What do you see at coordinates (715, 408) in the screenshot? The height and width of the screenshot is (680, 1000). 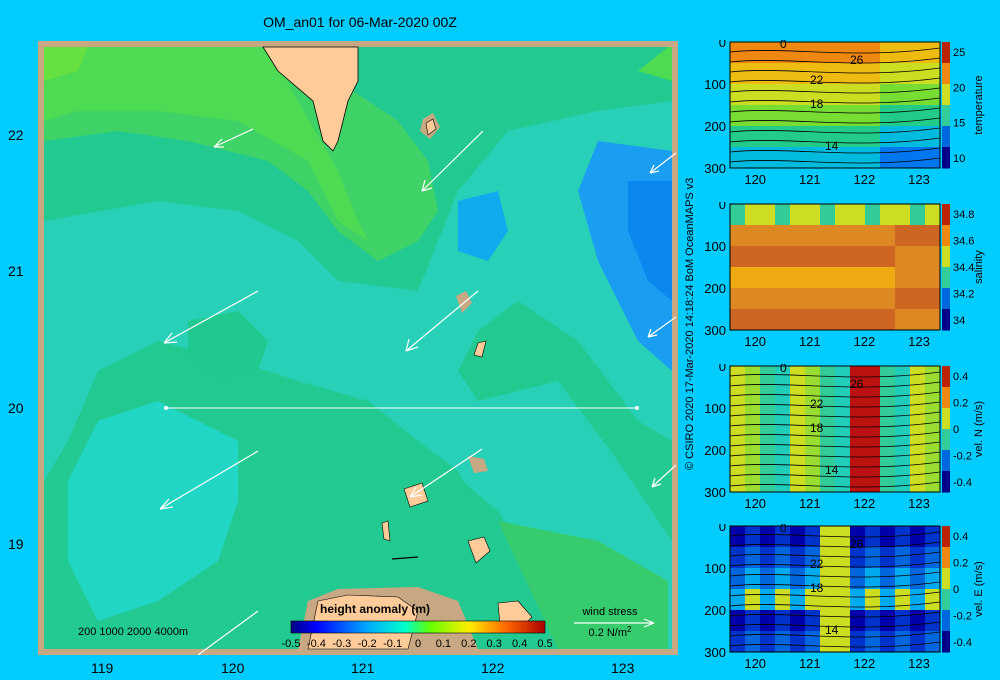 I see `depth-tick: 100` at bounding box center [715, 408].